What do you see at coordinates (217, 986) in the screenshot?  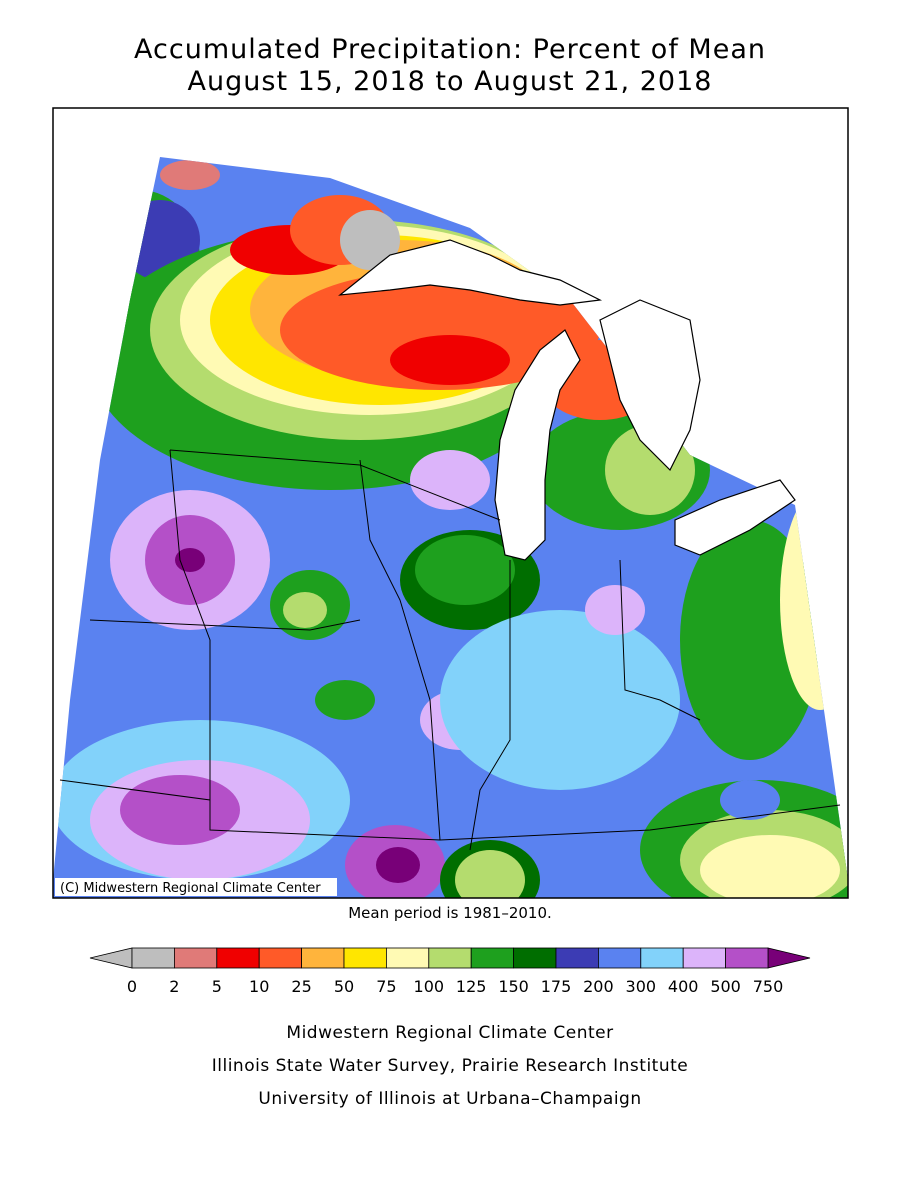 I see `legend-tick-label: 5` at bounding box center [217, 986].